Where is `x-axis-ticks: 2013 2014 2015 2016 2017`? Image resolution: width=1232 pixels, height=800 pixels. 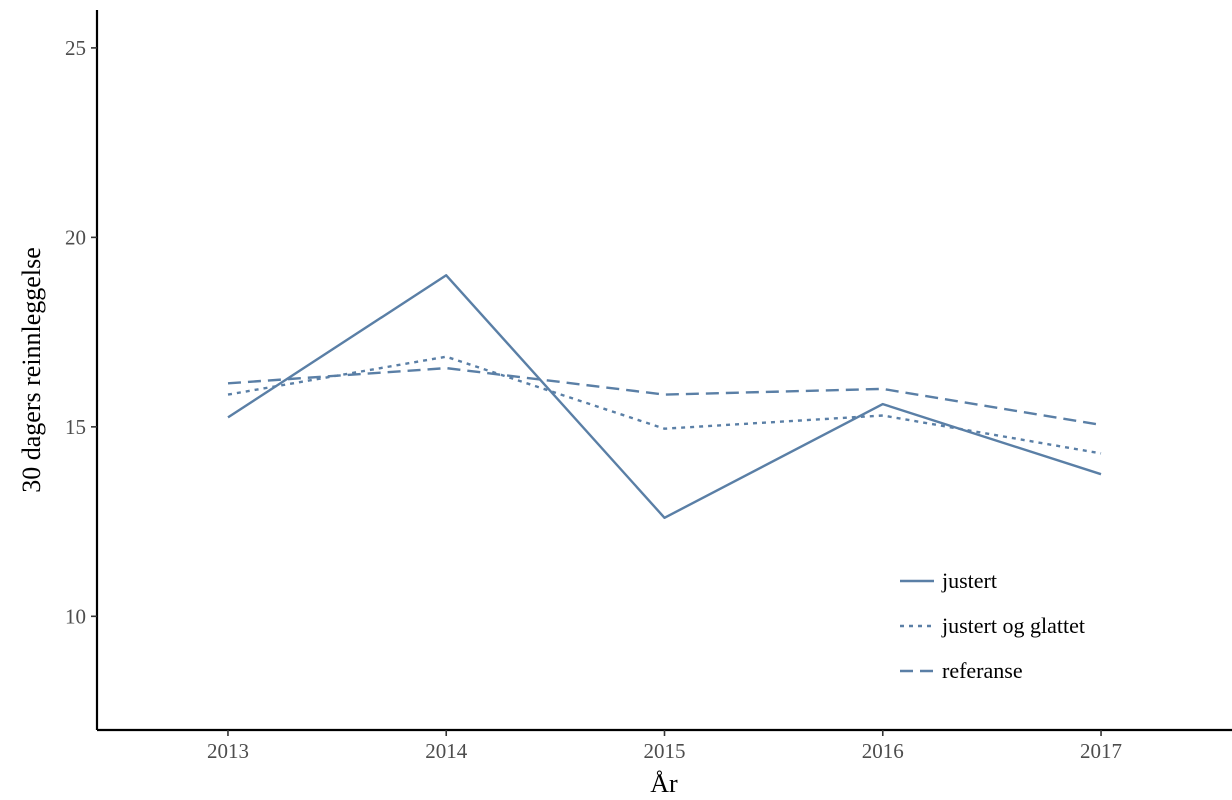 x-axis-ticks: 2013 2014 2015 2016 2017 is located at coordinates (664, 746).